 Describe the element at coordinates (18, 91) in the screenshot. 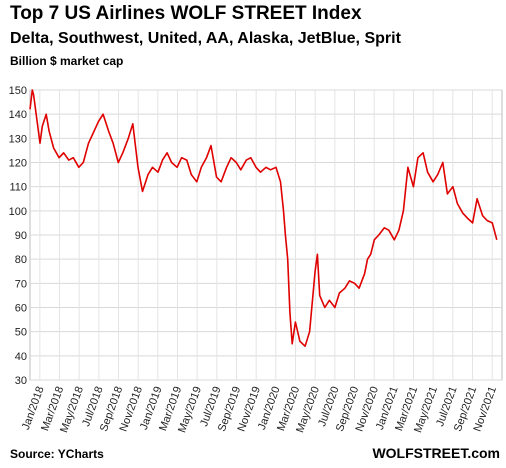

I see `y-tick-label: 150` at that location.